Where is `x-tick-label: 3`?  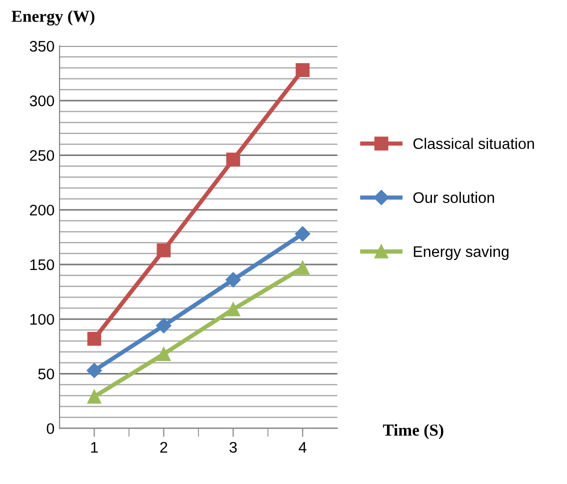
x-tick-label: 3 is located at coordinates (233, 447).